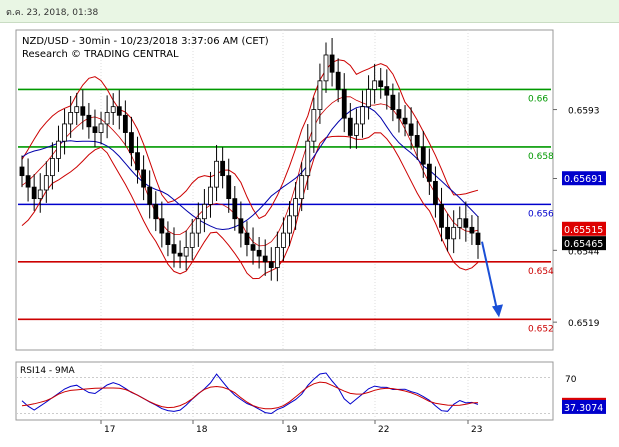  I want to click on level-label: 0.658, so click(541, 157).